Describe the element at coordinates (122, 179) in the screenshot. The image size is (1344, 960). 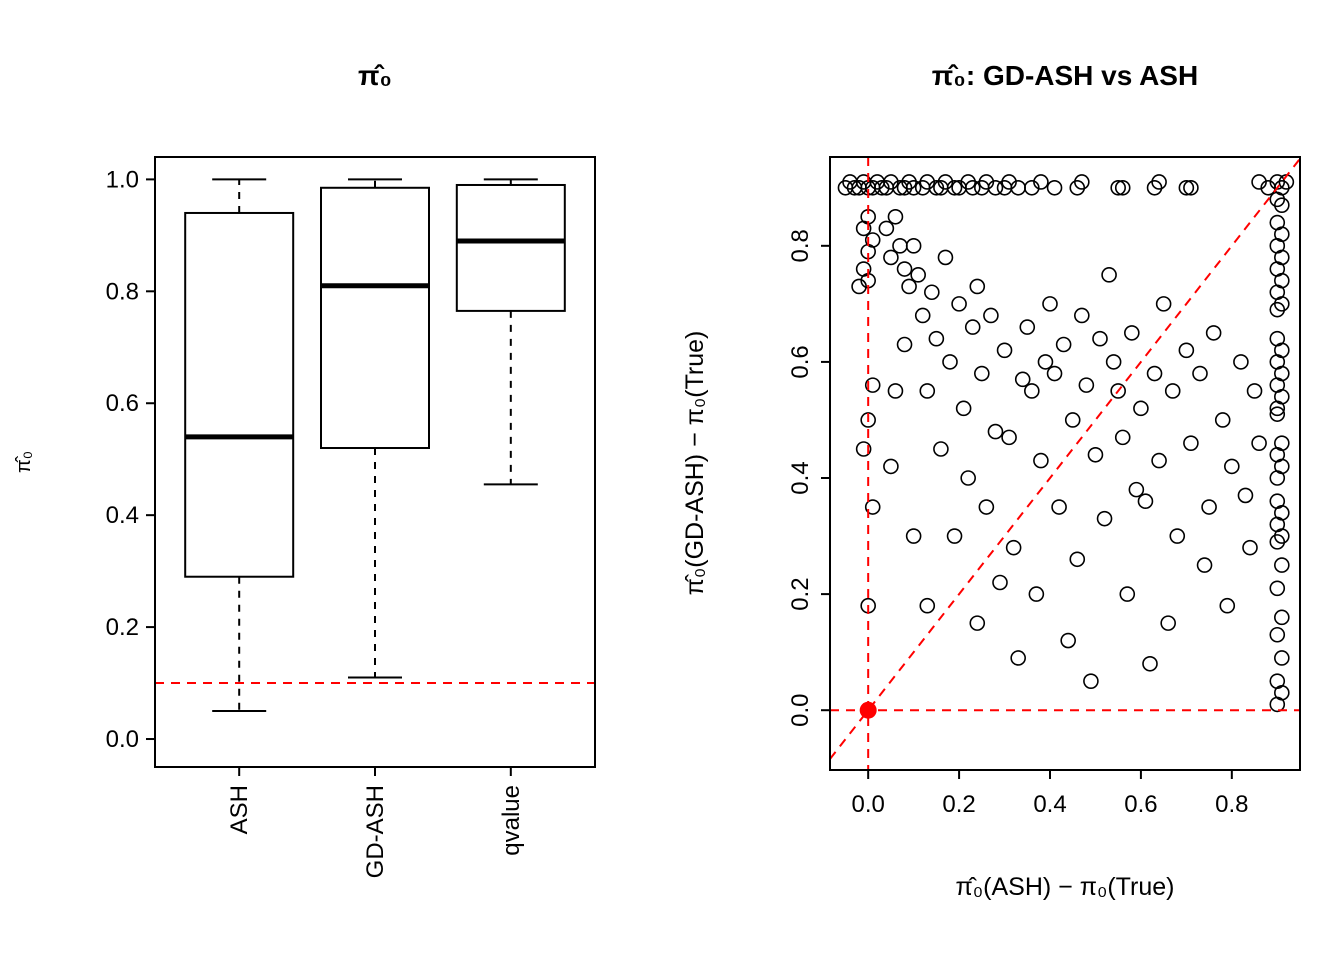
I see `y-tick-label: 1.0` at that location.